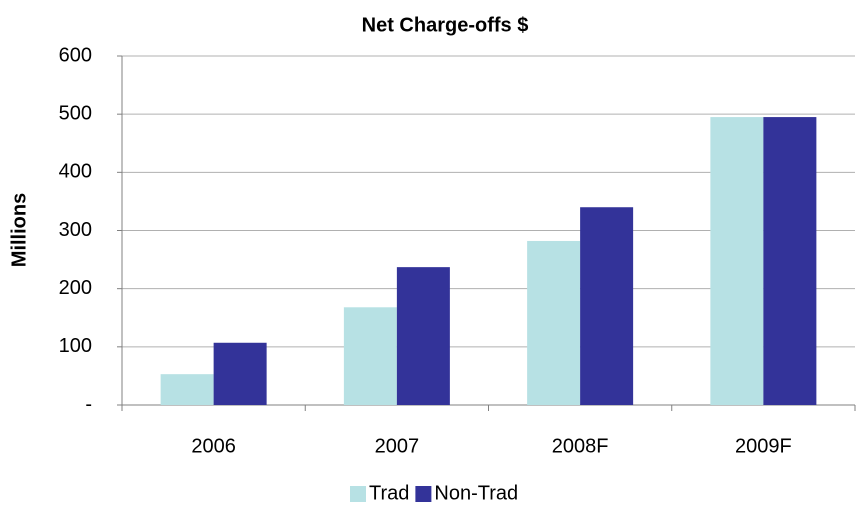 Image resolution: width=862 pixels, height=507 pixels. I want to click on x-tick-label: 2008F, so click(580, 446).